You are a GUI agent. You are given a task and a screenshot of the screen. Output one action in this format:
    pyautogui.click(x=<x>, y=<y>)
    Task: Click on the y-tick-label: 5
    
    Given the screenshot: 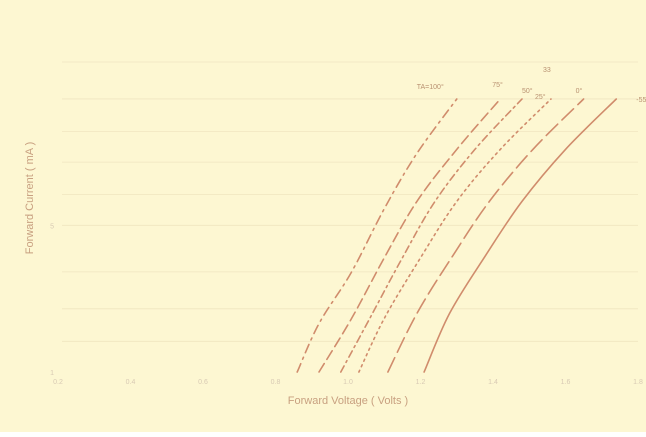 What is the action you would take?
    pyautogui.click(x=52, y=226)
    